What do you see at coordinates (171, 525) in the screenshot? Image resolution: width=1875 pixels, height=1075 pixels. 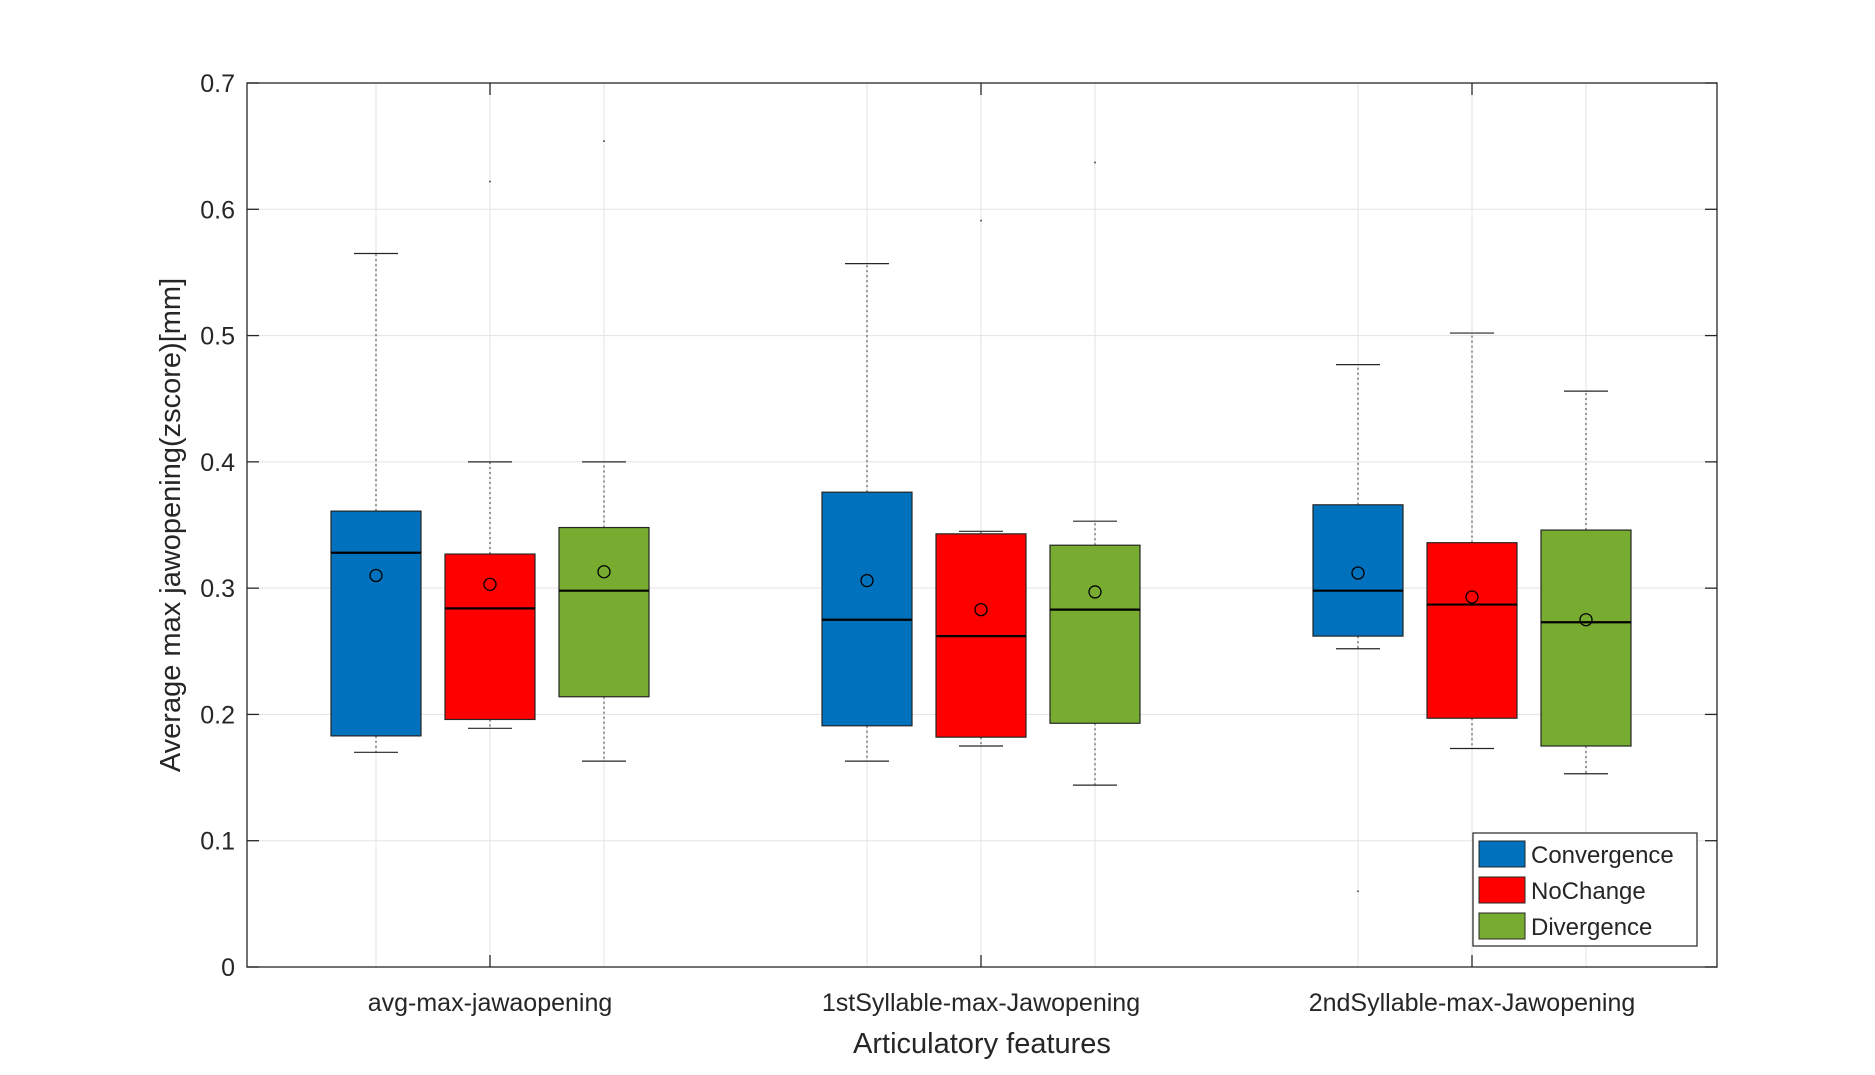 I see `y-axis-label: Average max jawopening(zscore)[mm]` at bounding box center [171, 525].